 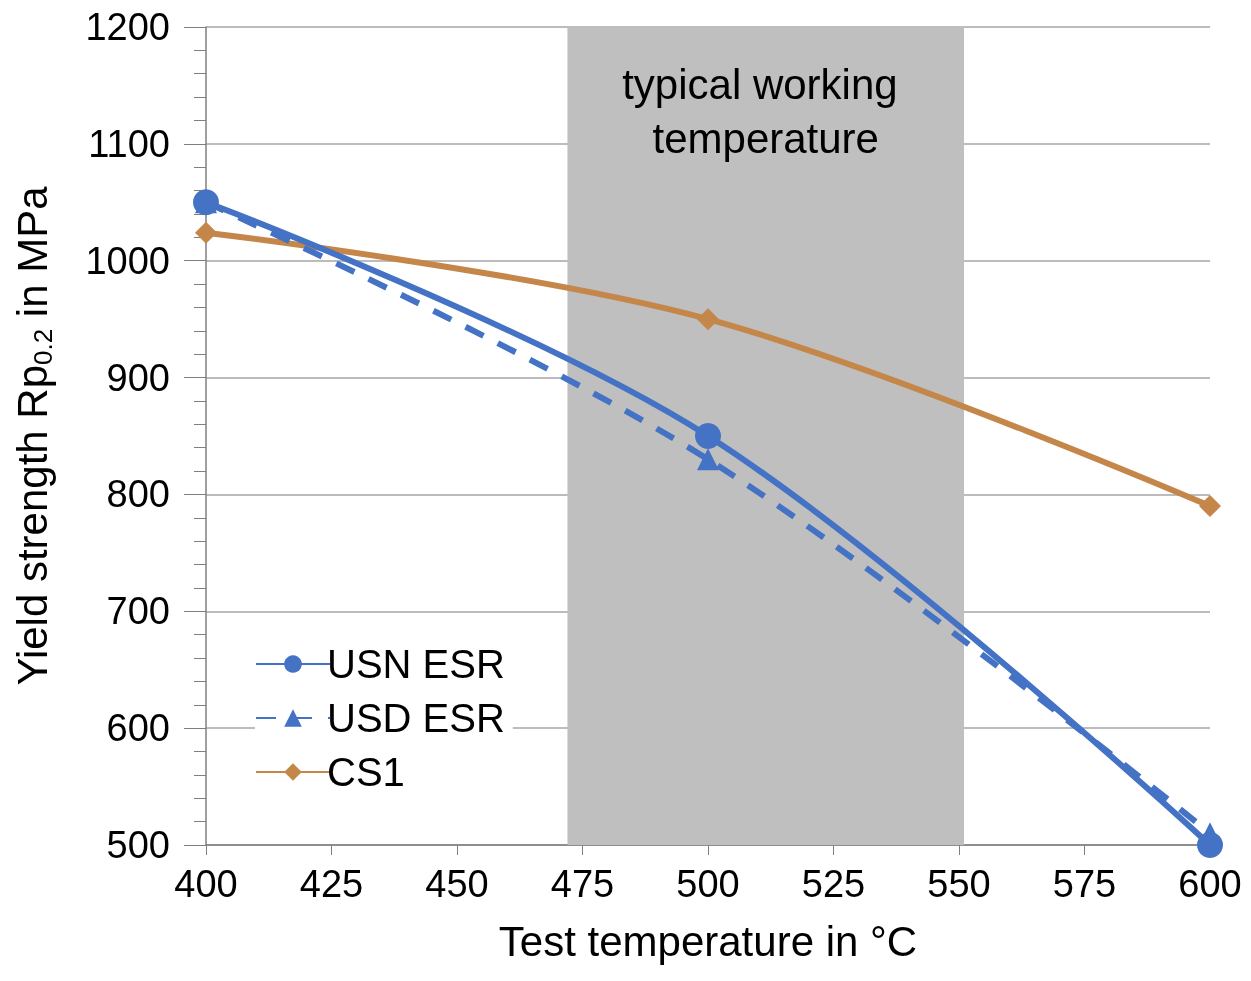 What do you see at coordinates (127, 260) in the screenshot?
I see `y-tick-label: 1000` at bounding box center [127, 260].